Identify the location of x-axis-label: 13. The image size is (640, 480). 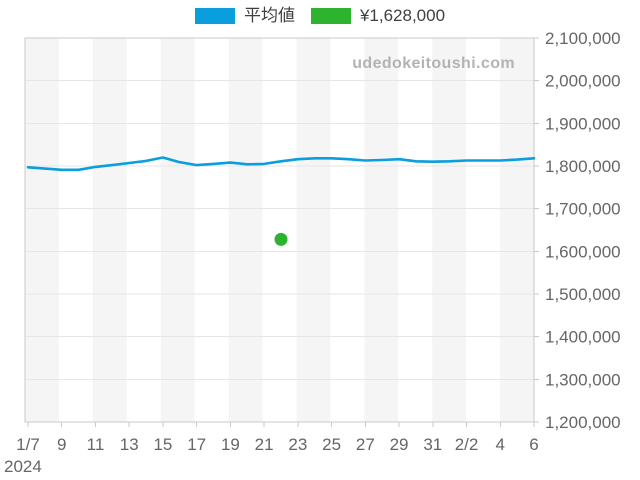
(129, 444).